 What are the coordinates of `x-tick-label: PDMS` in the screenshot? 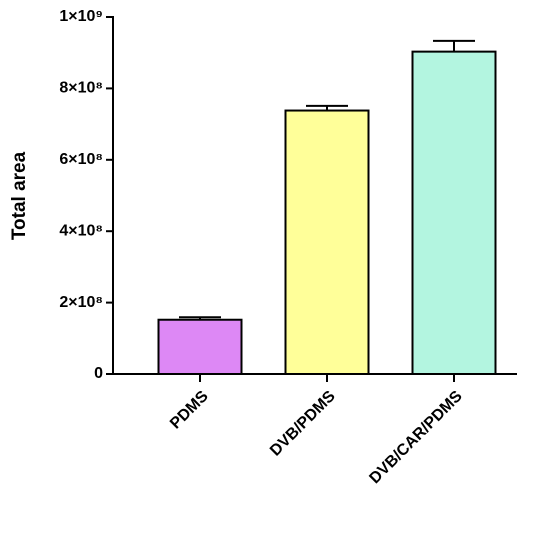 It's located at (189, 410).